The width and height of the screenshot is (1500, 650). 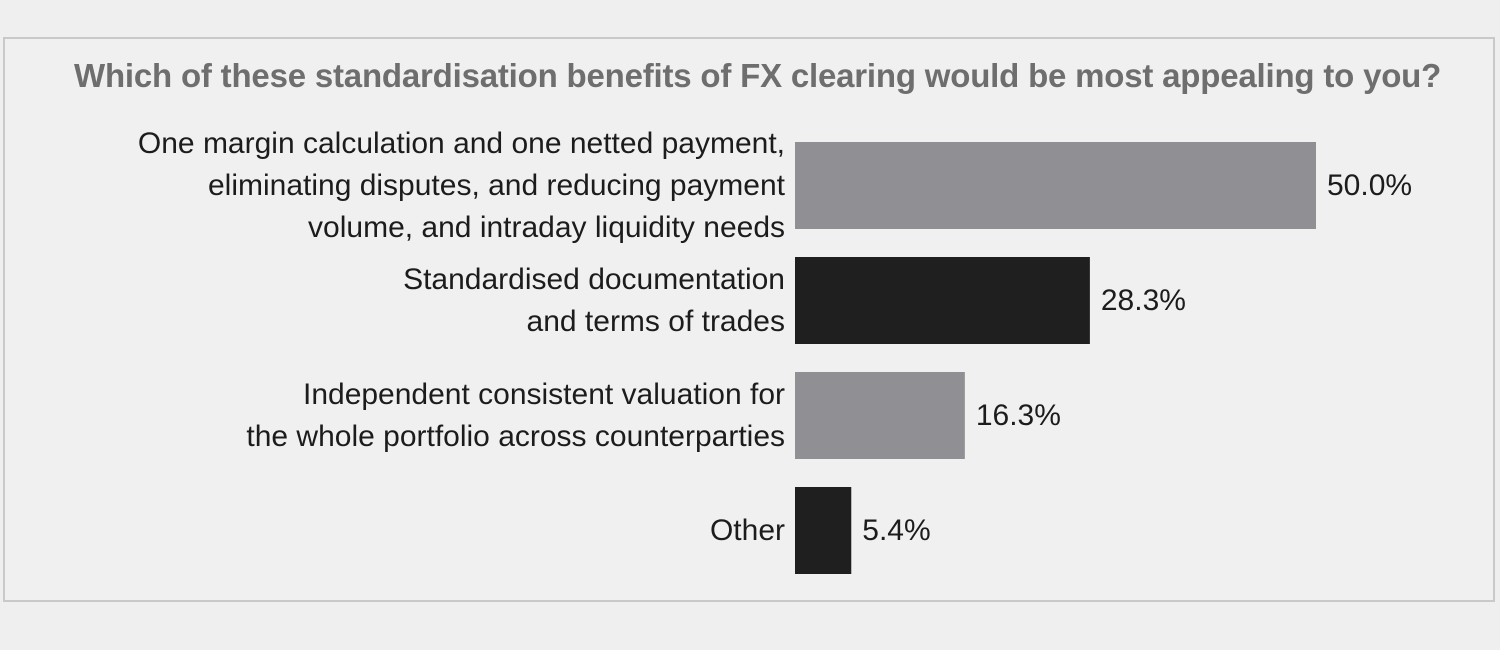 I want to click on category-label-line: Independent consistent valuation for, so click(x=543, y=394).